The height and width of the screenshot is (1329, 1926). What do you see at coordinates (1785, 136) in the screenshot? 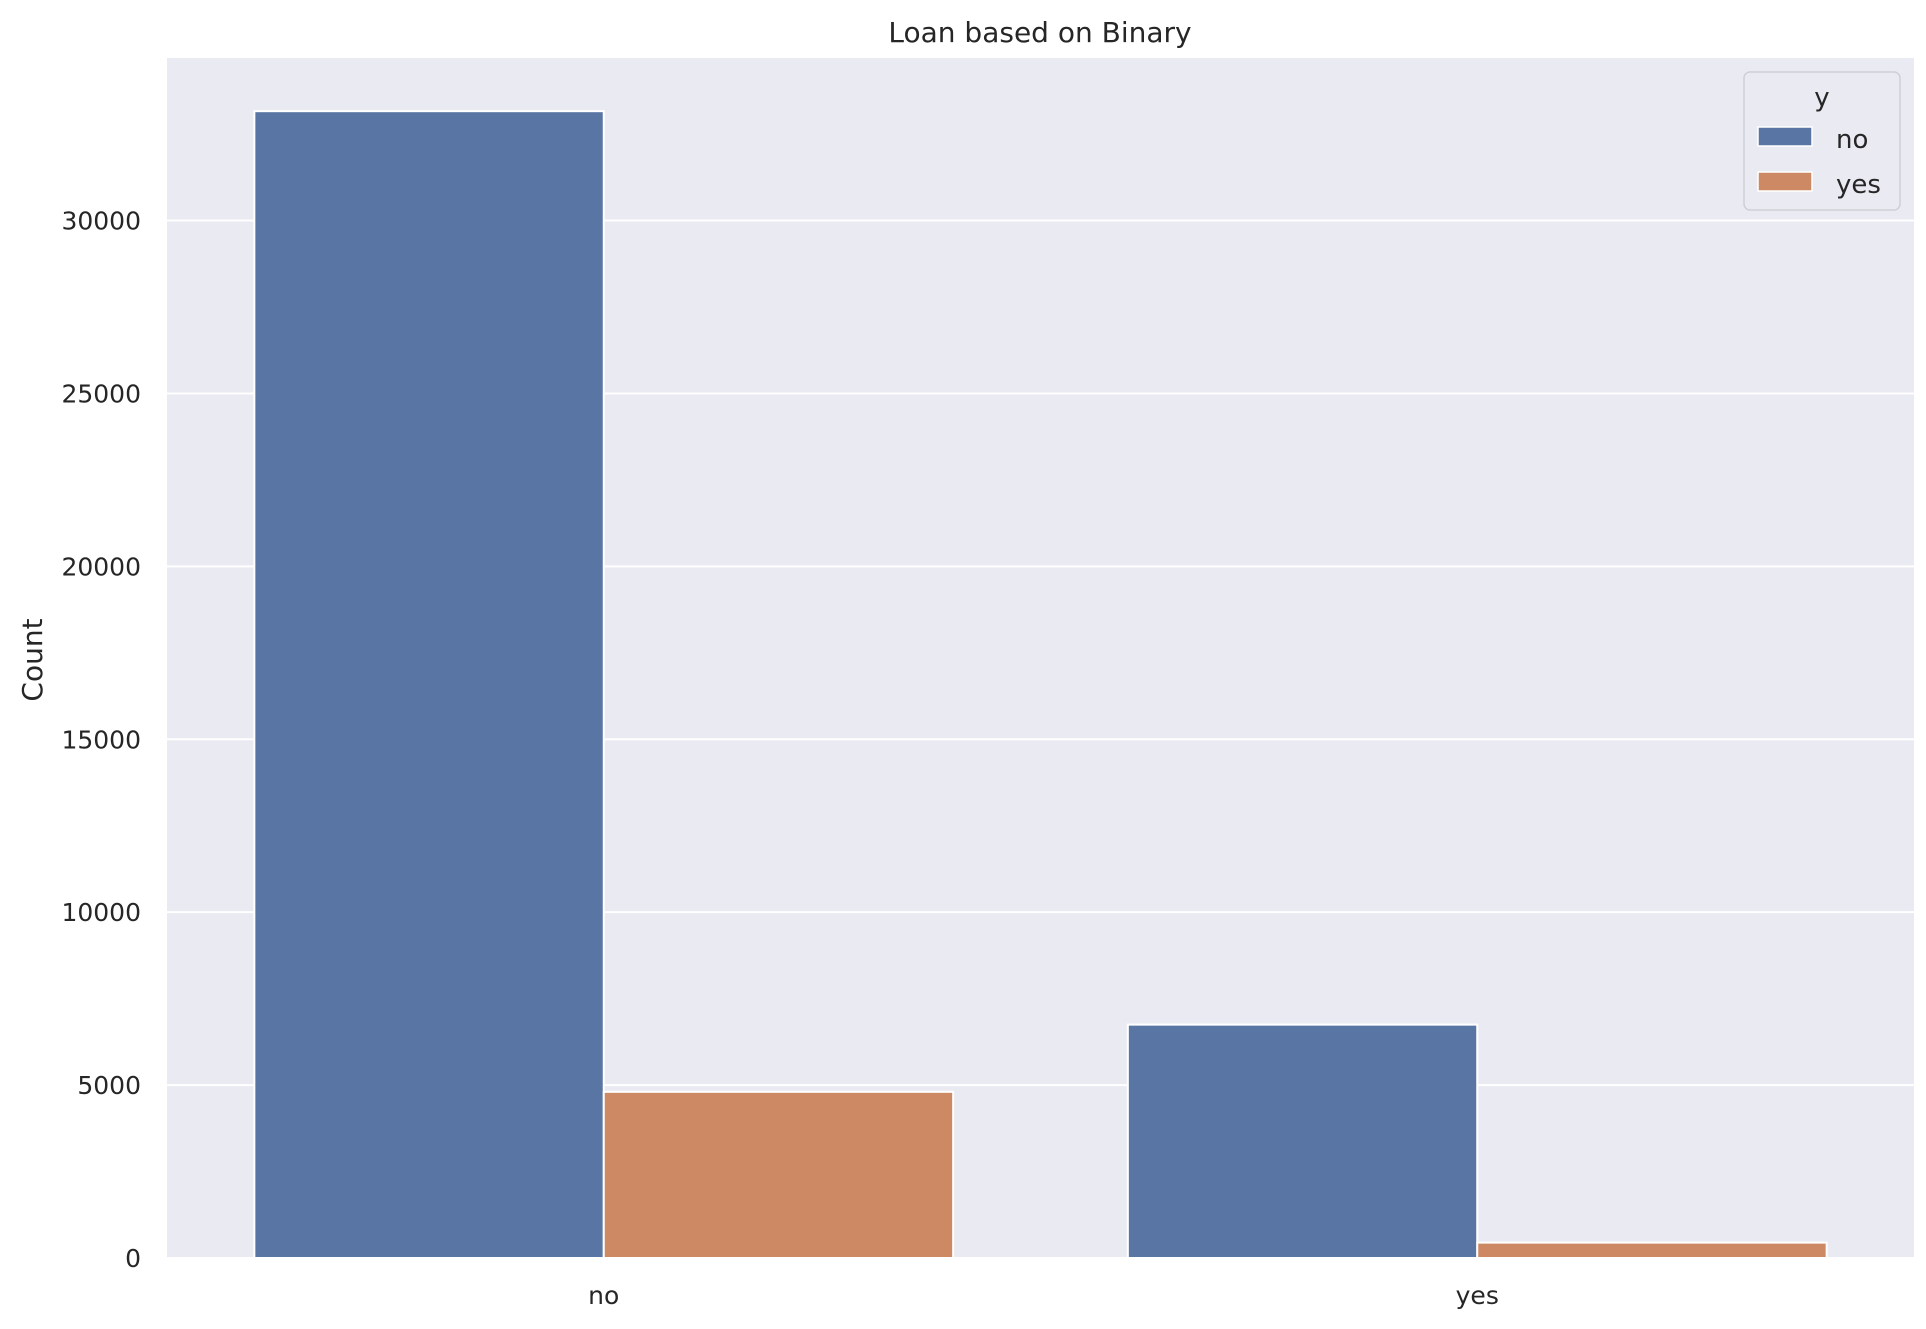
I see `legend-swatch-no` at bounding box center [1785, 136].